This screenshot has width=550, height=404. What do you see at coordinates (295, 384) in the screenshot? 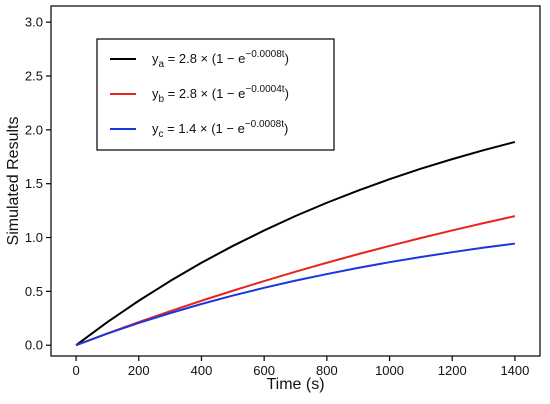
I see `x-axis-title: Time (s)` at bounding box center [295, 384].